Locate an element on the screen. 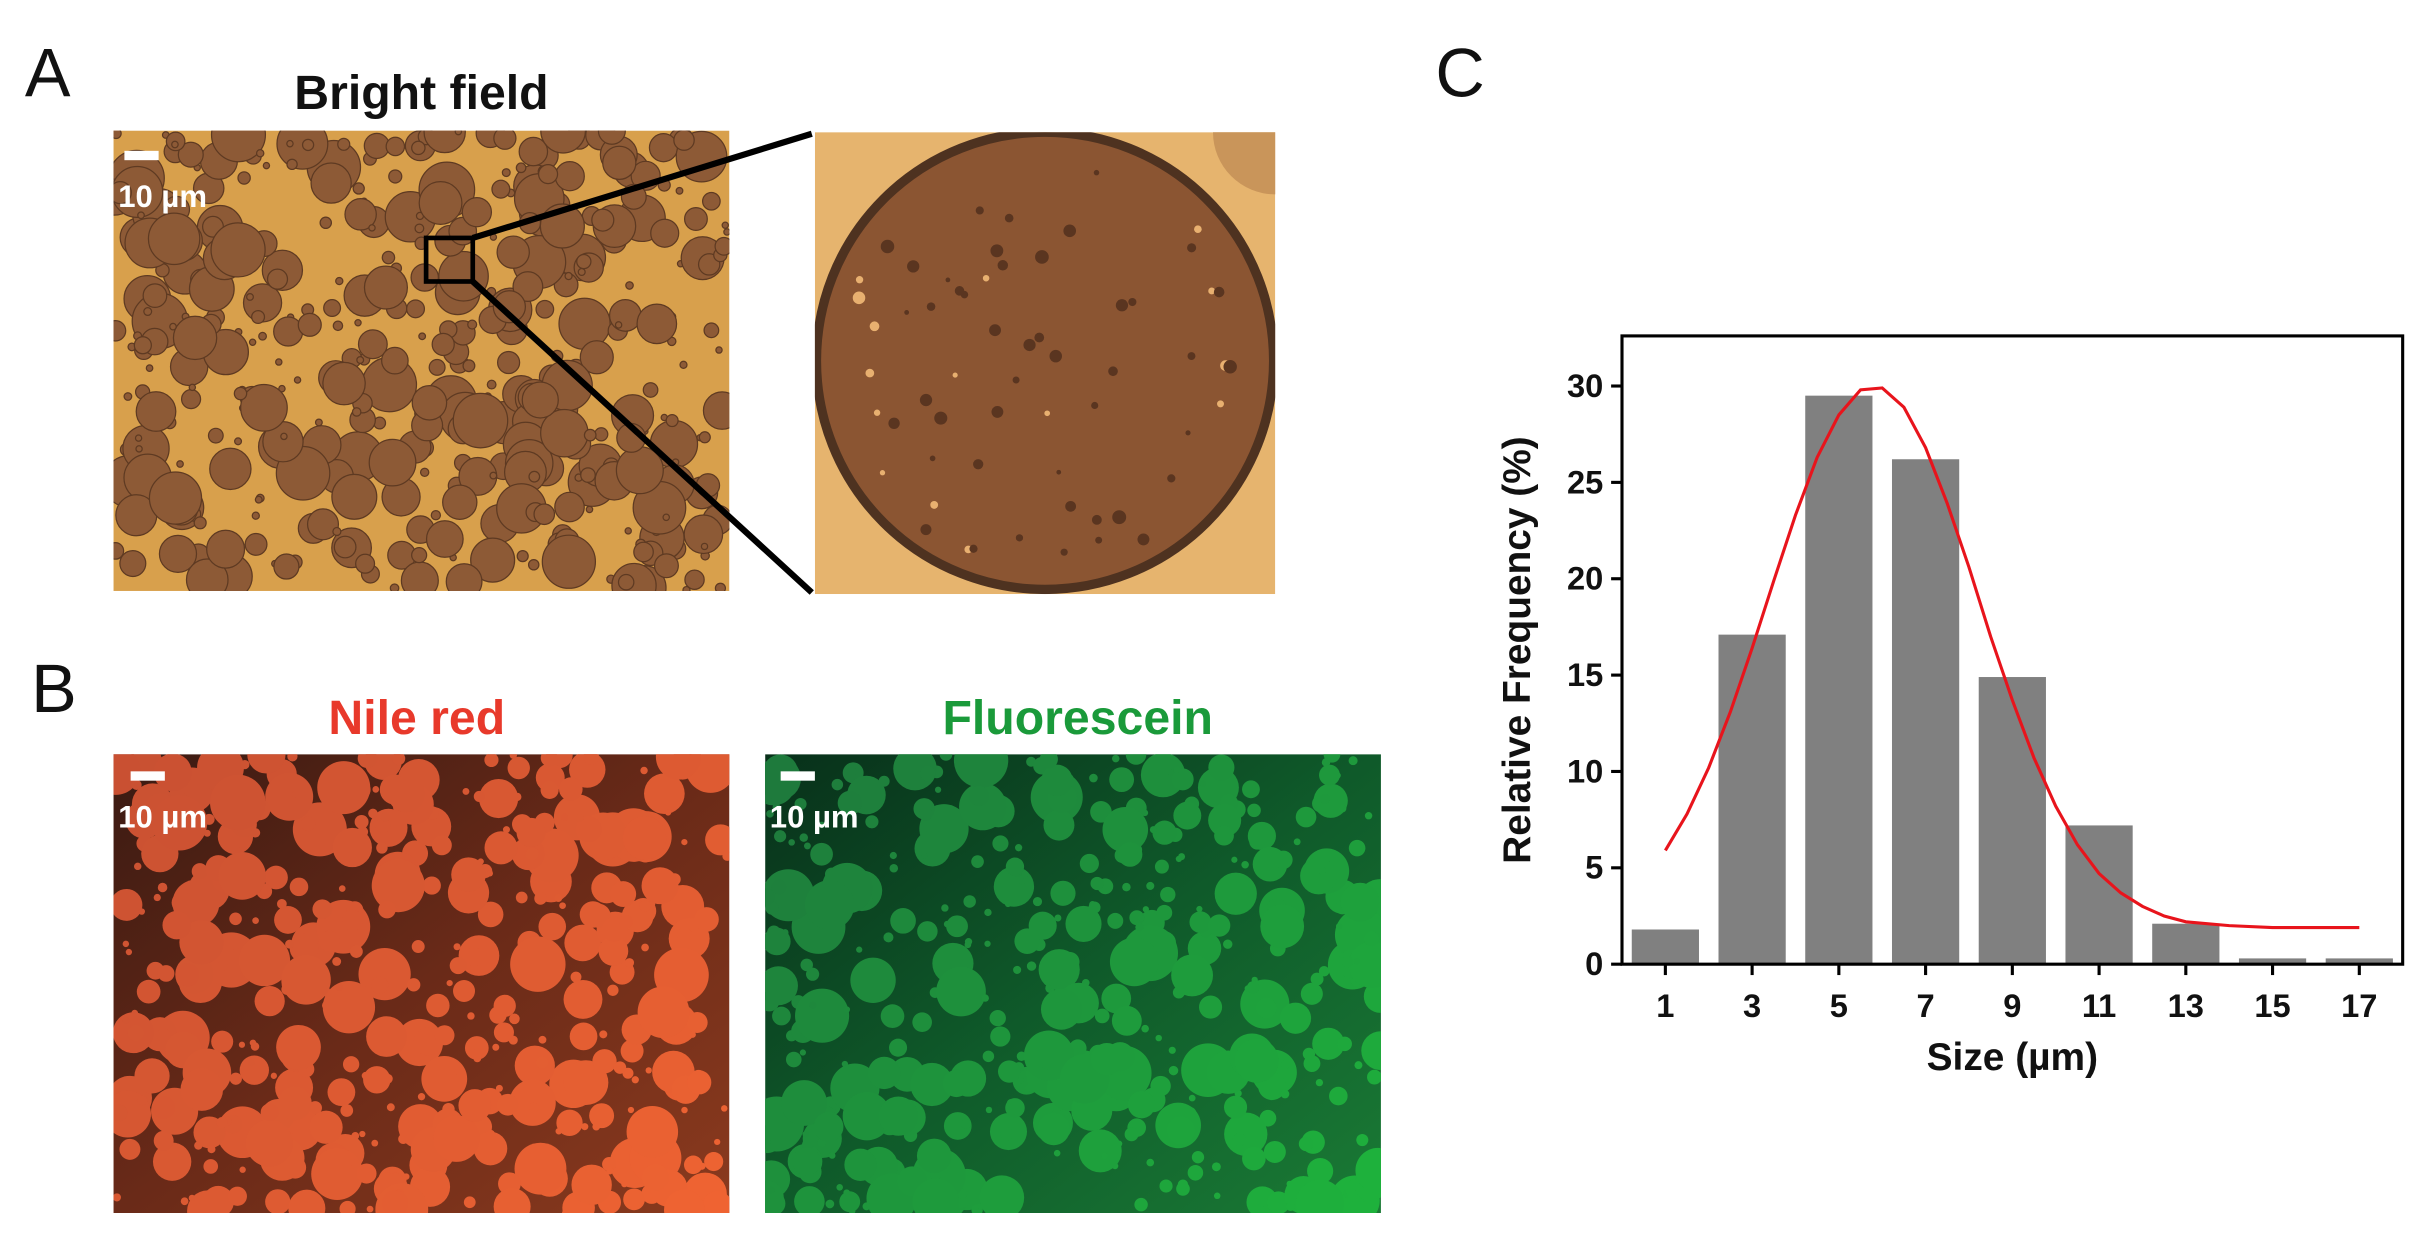 Image resolution: width=2426 pixels, height=1241 pixels. panel-label: B is located at coordinates (54, 689).